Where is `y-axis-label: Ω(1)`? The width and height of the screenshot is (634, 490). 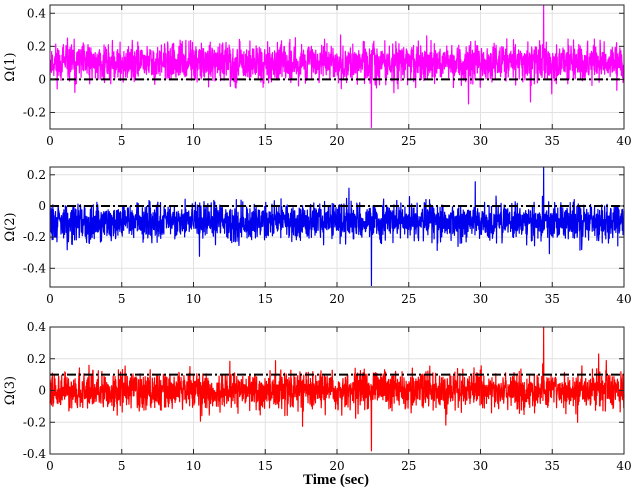 y-axis-label: Ω(1) is located at coordinates (10, 66).